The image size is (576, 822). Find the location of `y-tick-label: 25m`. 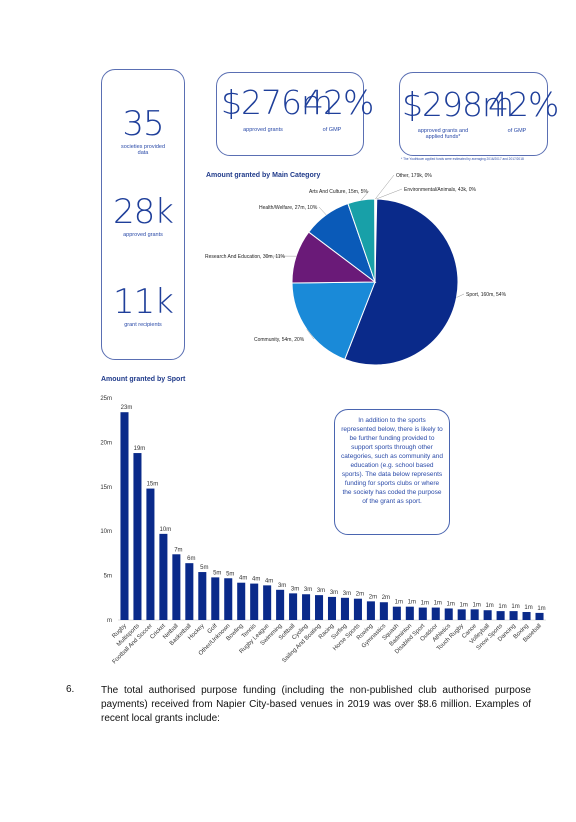

y-tick-label: 25m is located at coordinates (106, 399).